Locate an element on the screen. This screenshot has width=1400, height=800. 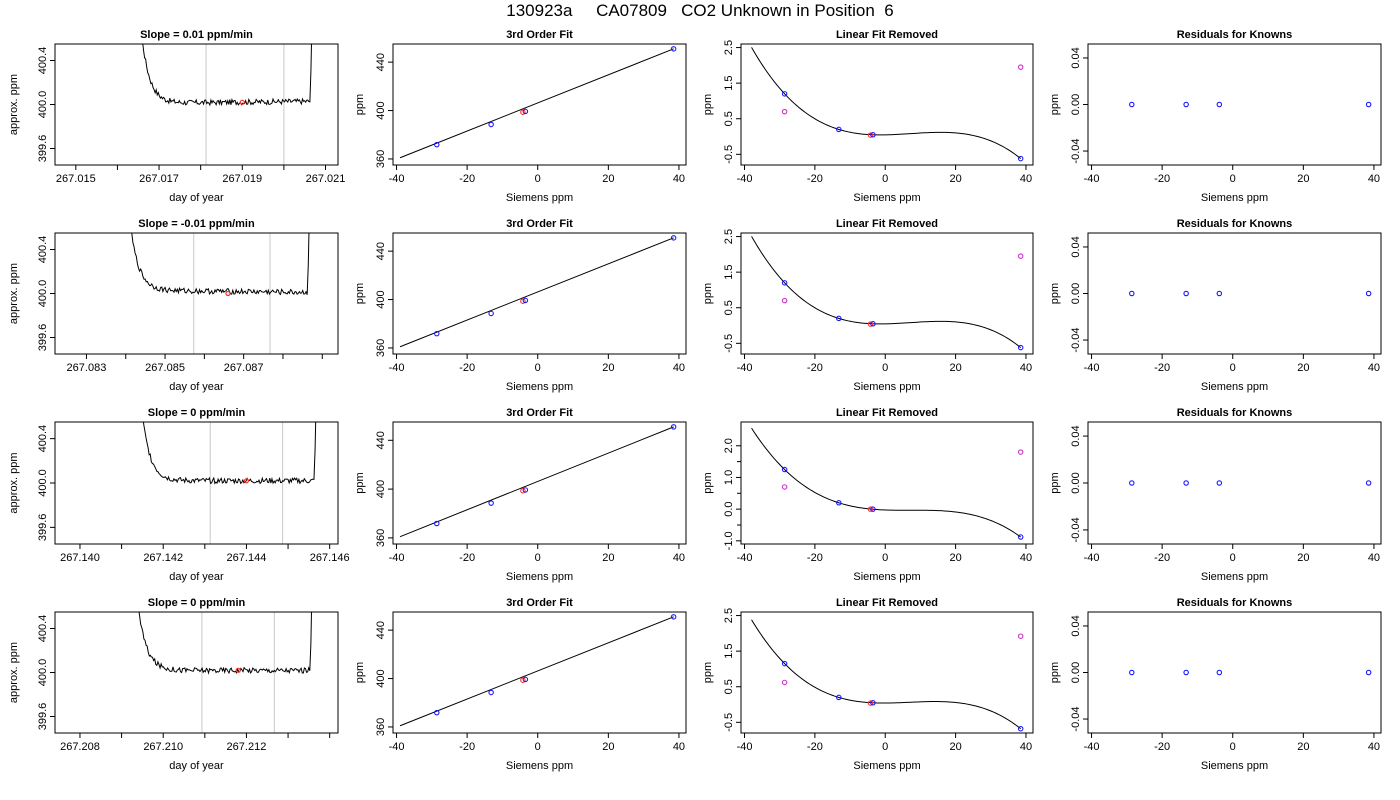
x-axis-label: day of year is located at coordinates (196, 387).